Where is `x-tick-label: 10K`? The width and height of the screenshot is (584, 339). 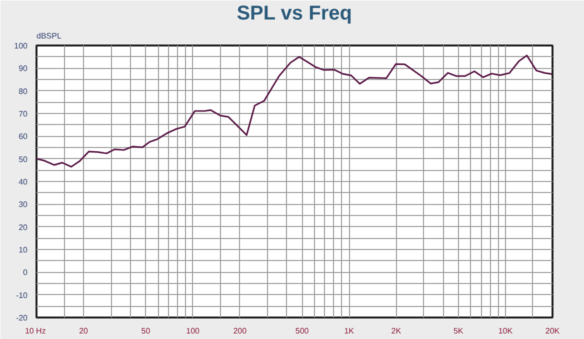 x-tick-label: 10K is located at coordinates (506, 331).